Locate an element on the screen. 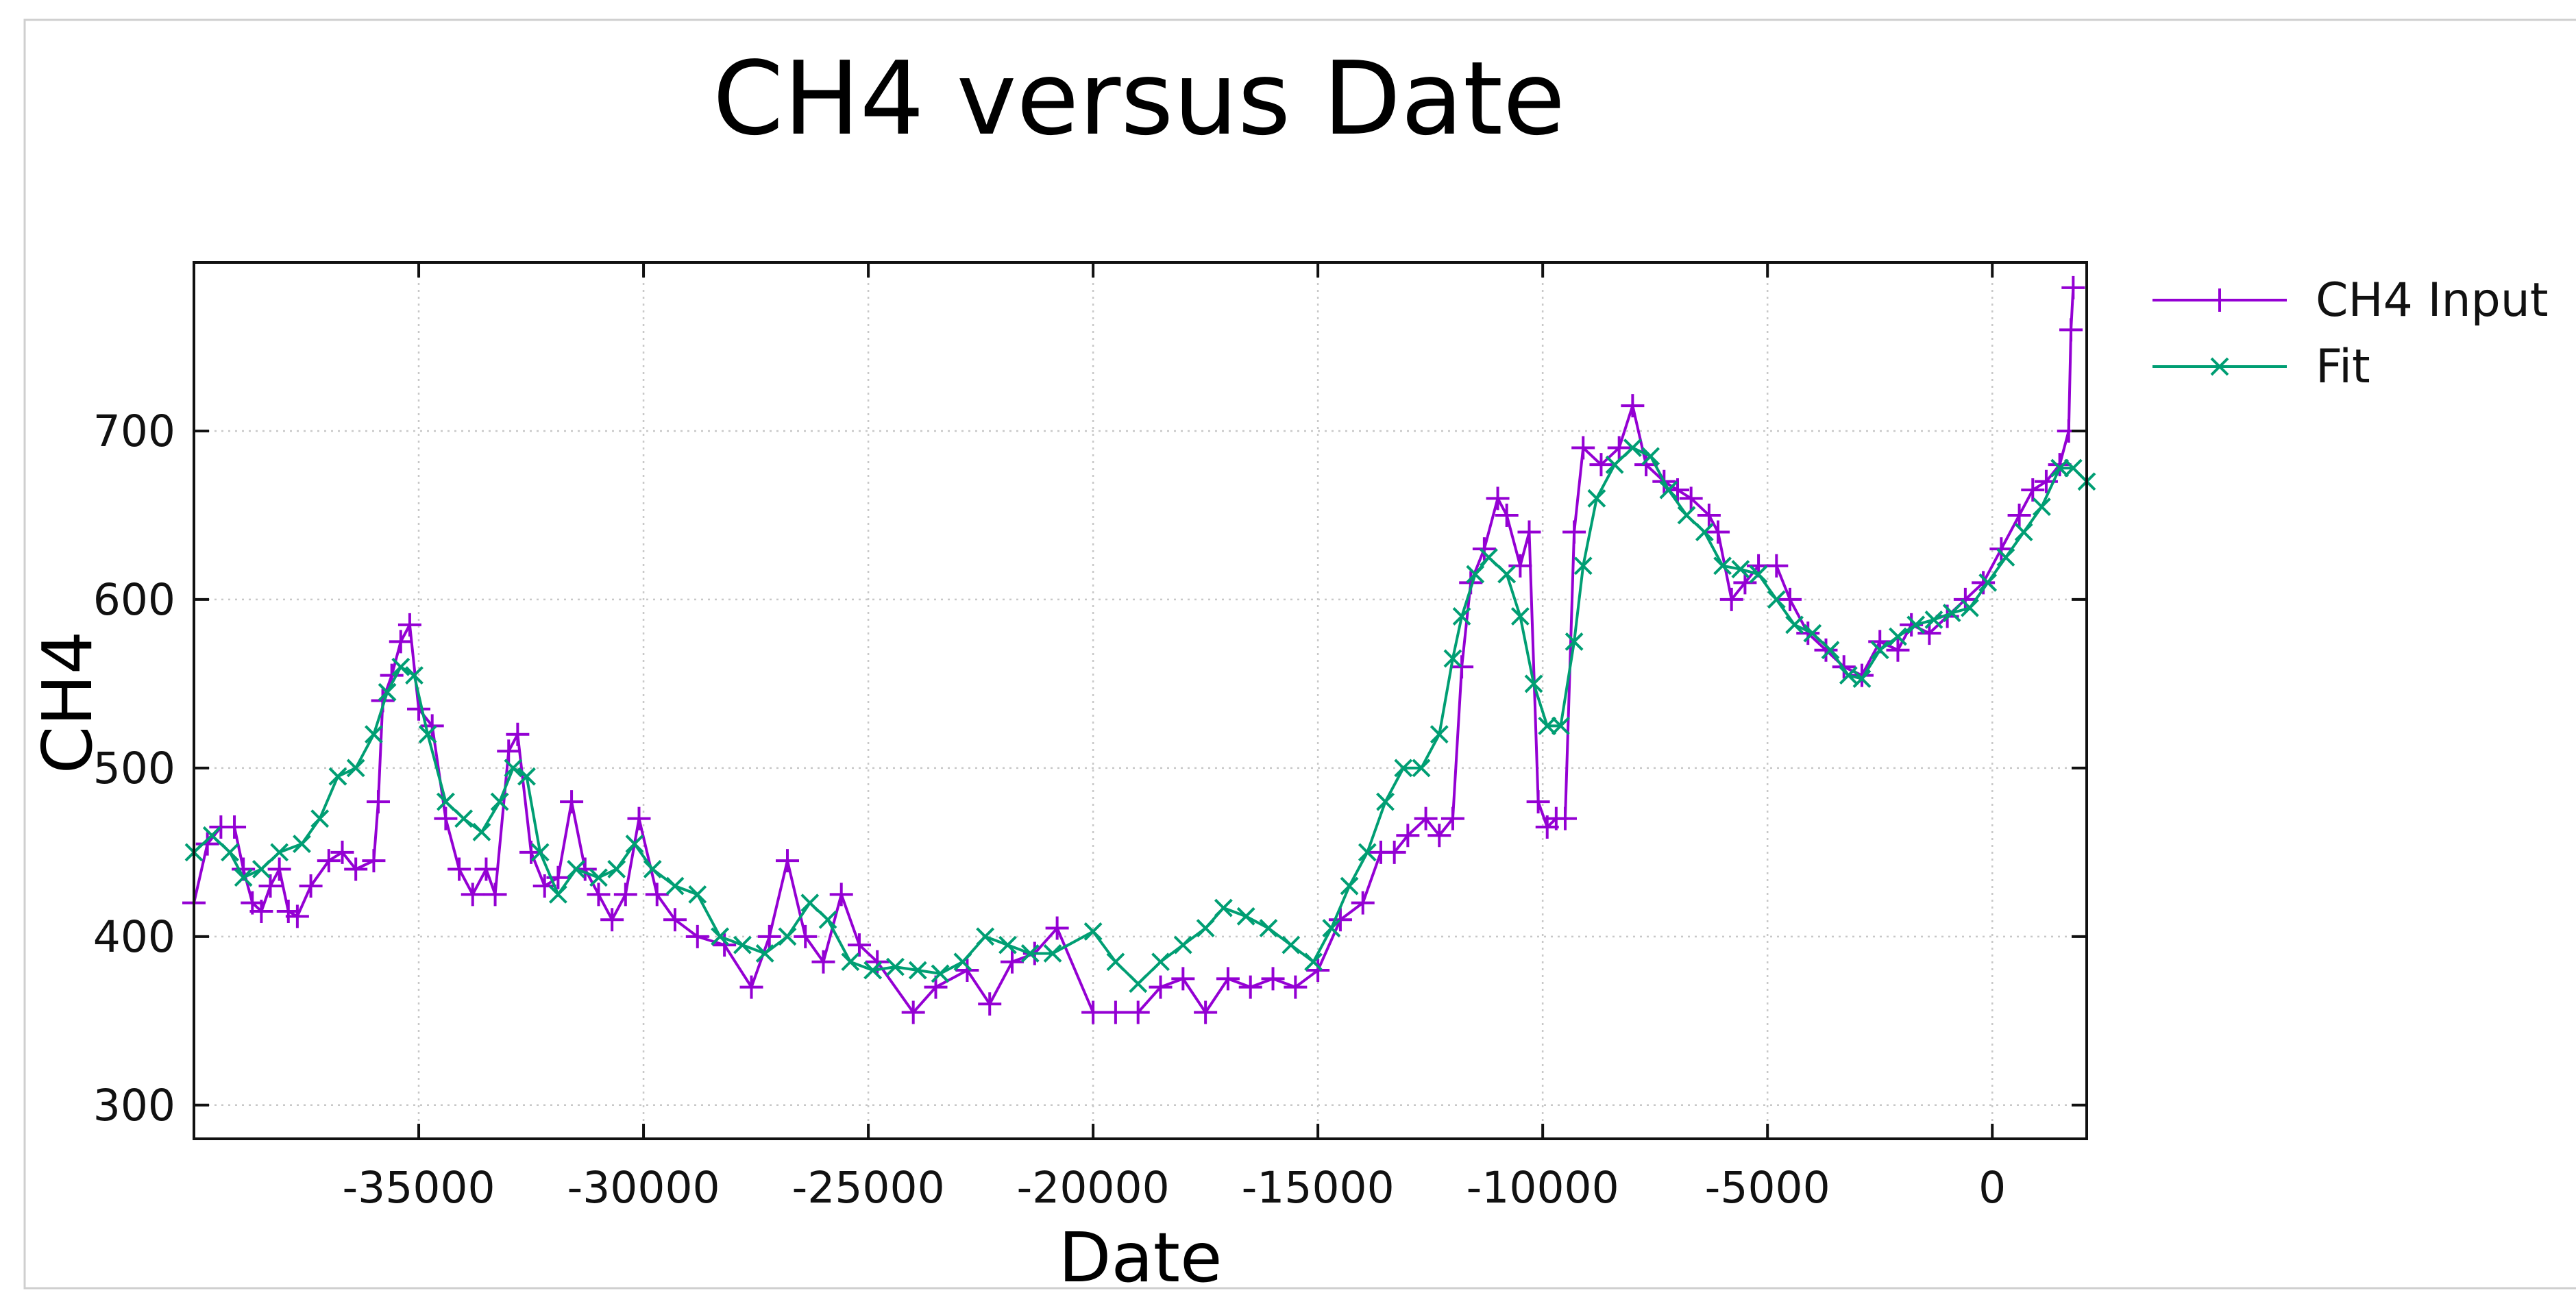  x-axis-label: Date is located at coordinates (1140, 1258).